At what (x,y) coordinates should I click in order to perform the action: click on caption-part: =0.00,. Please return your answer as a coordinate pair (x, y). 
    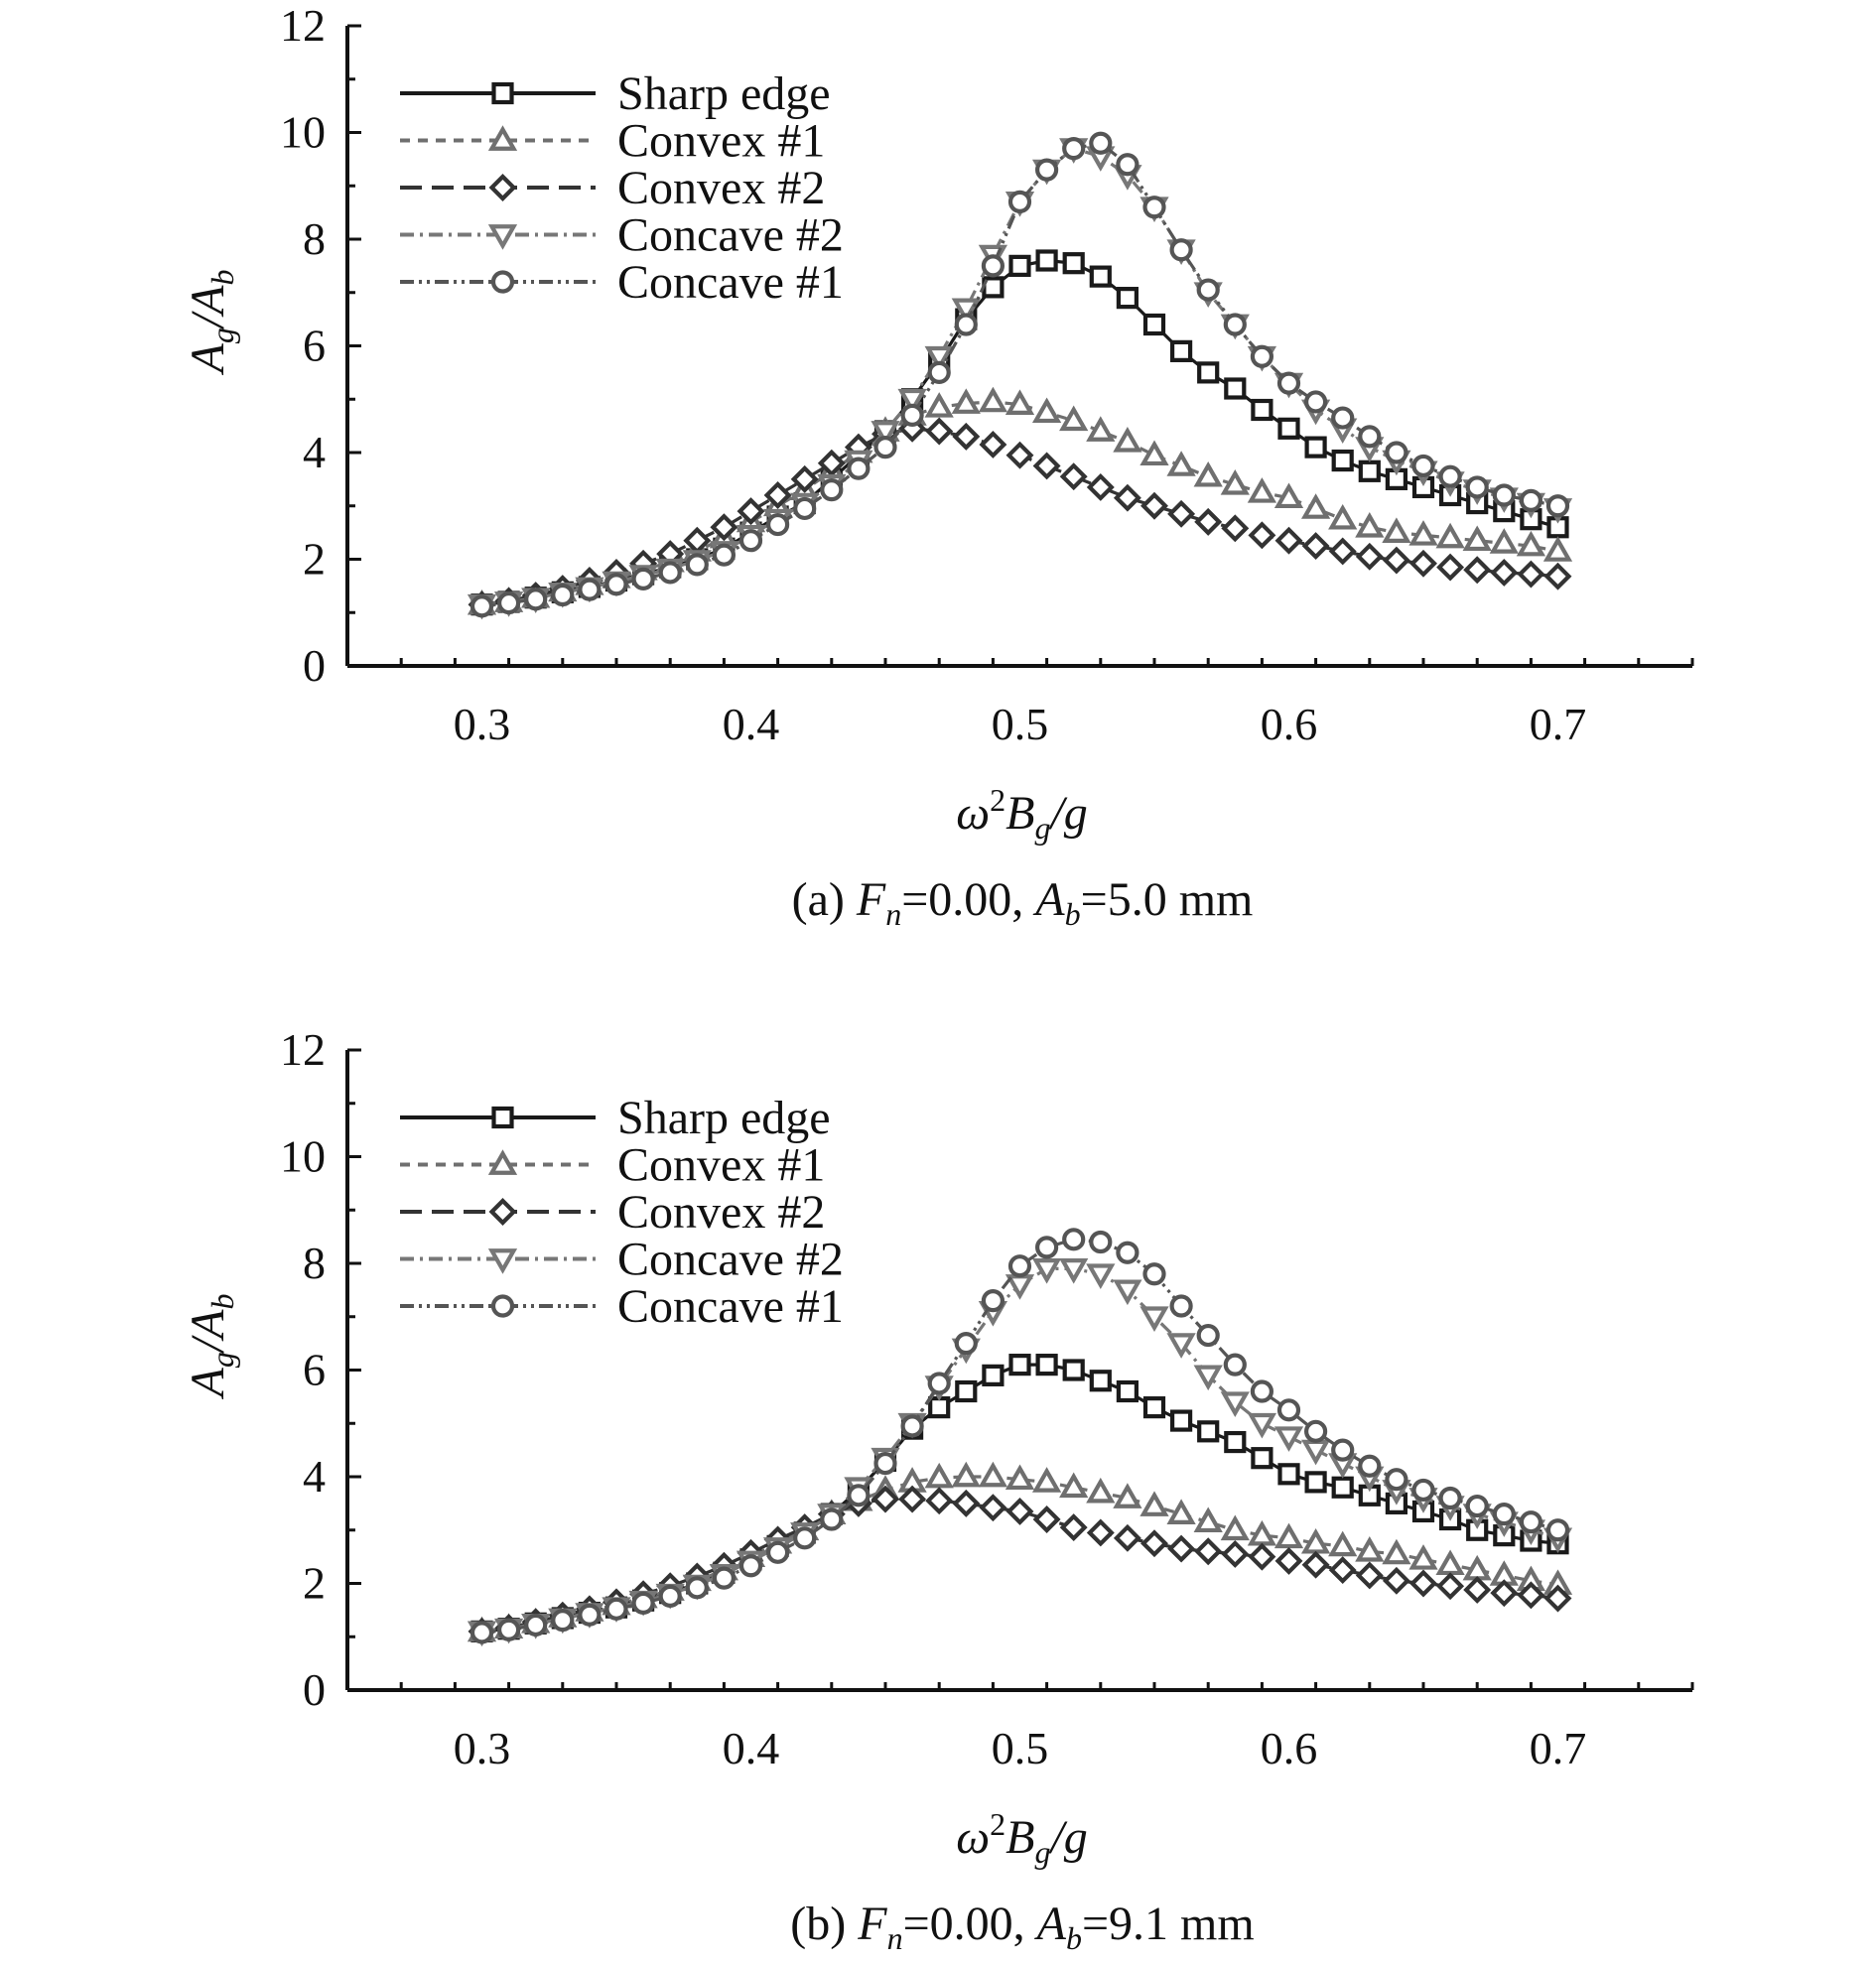
    Looking at the image, I should click on (968, 899).